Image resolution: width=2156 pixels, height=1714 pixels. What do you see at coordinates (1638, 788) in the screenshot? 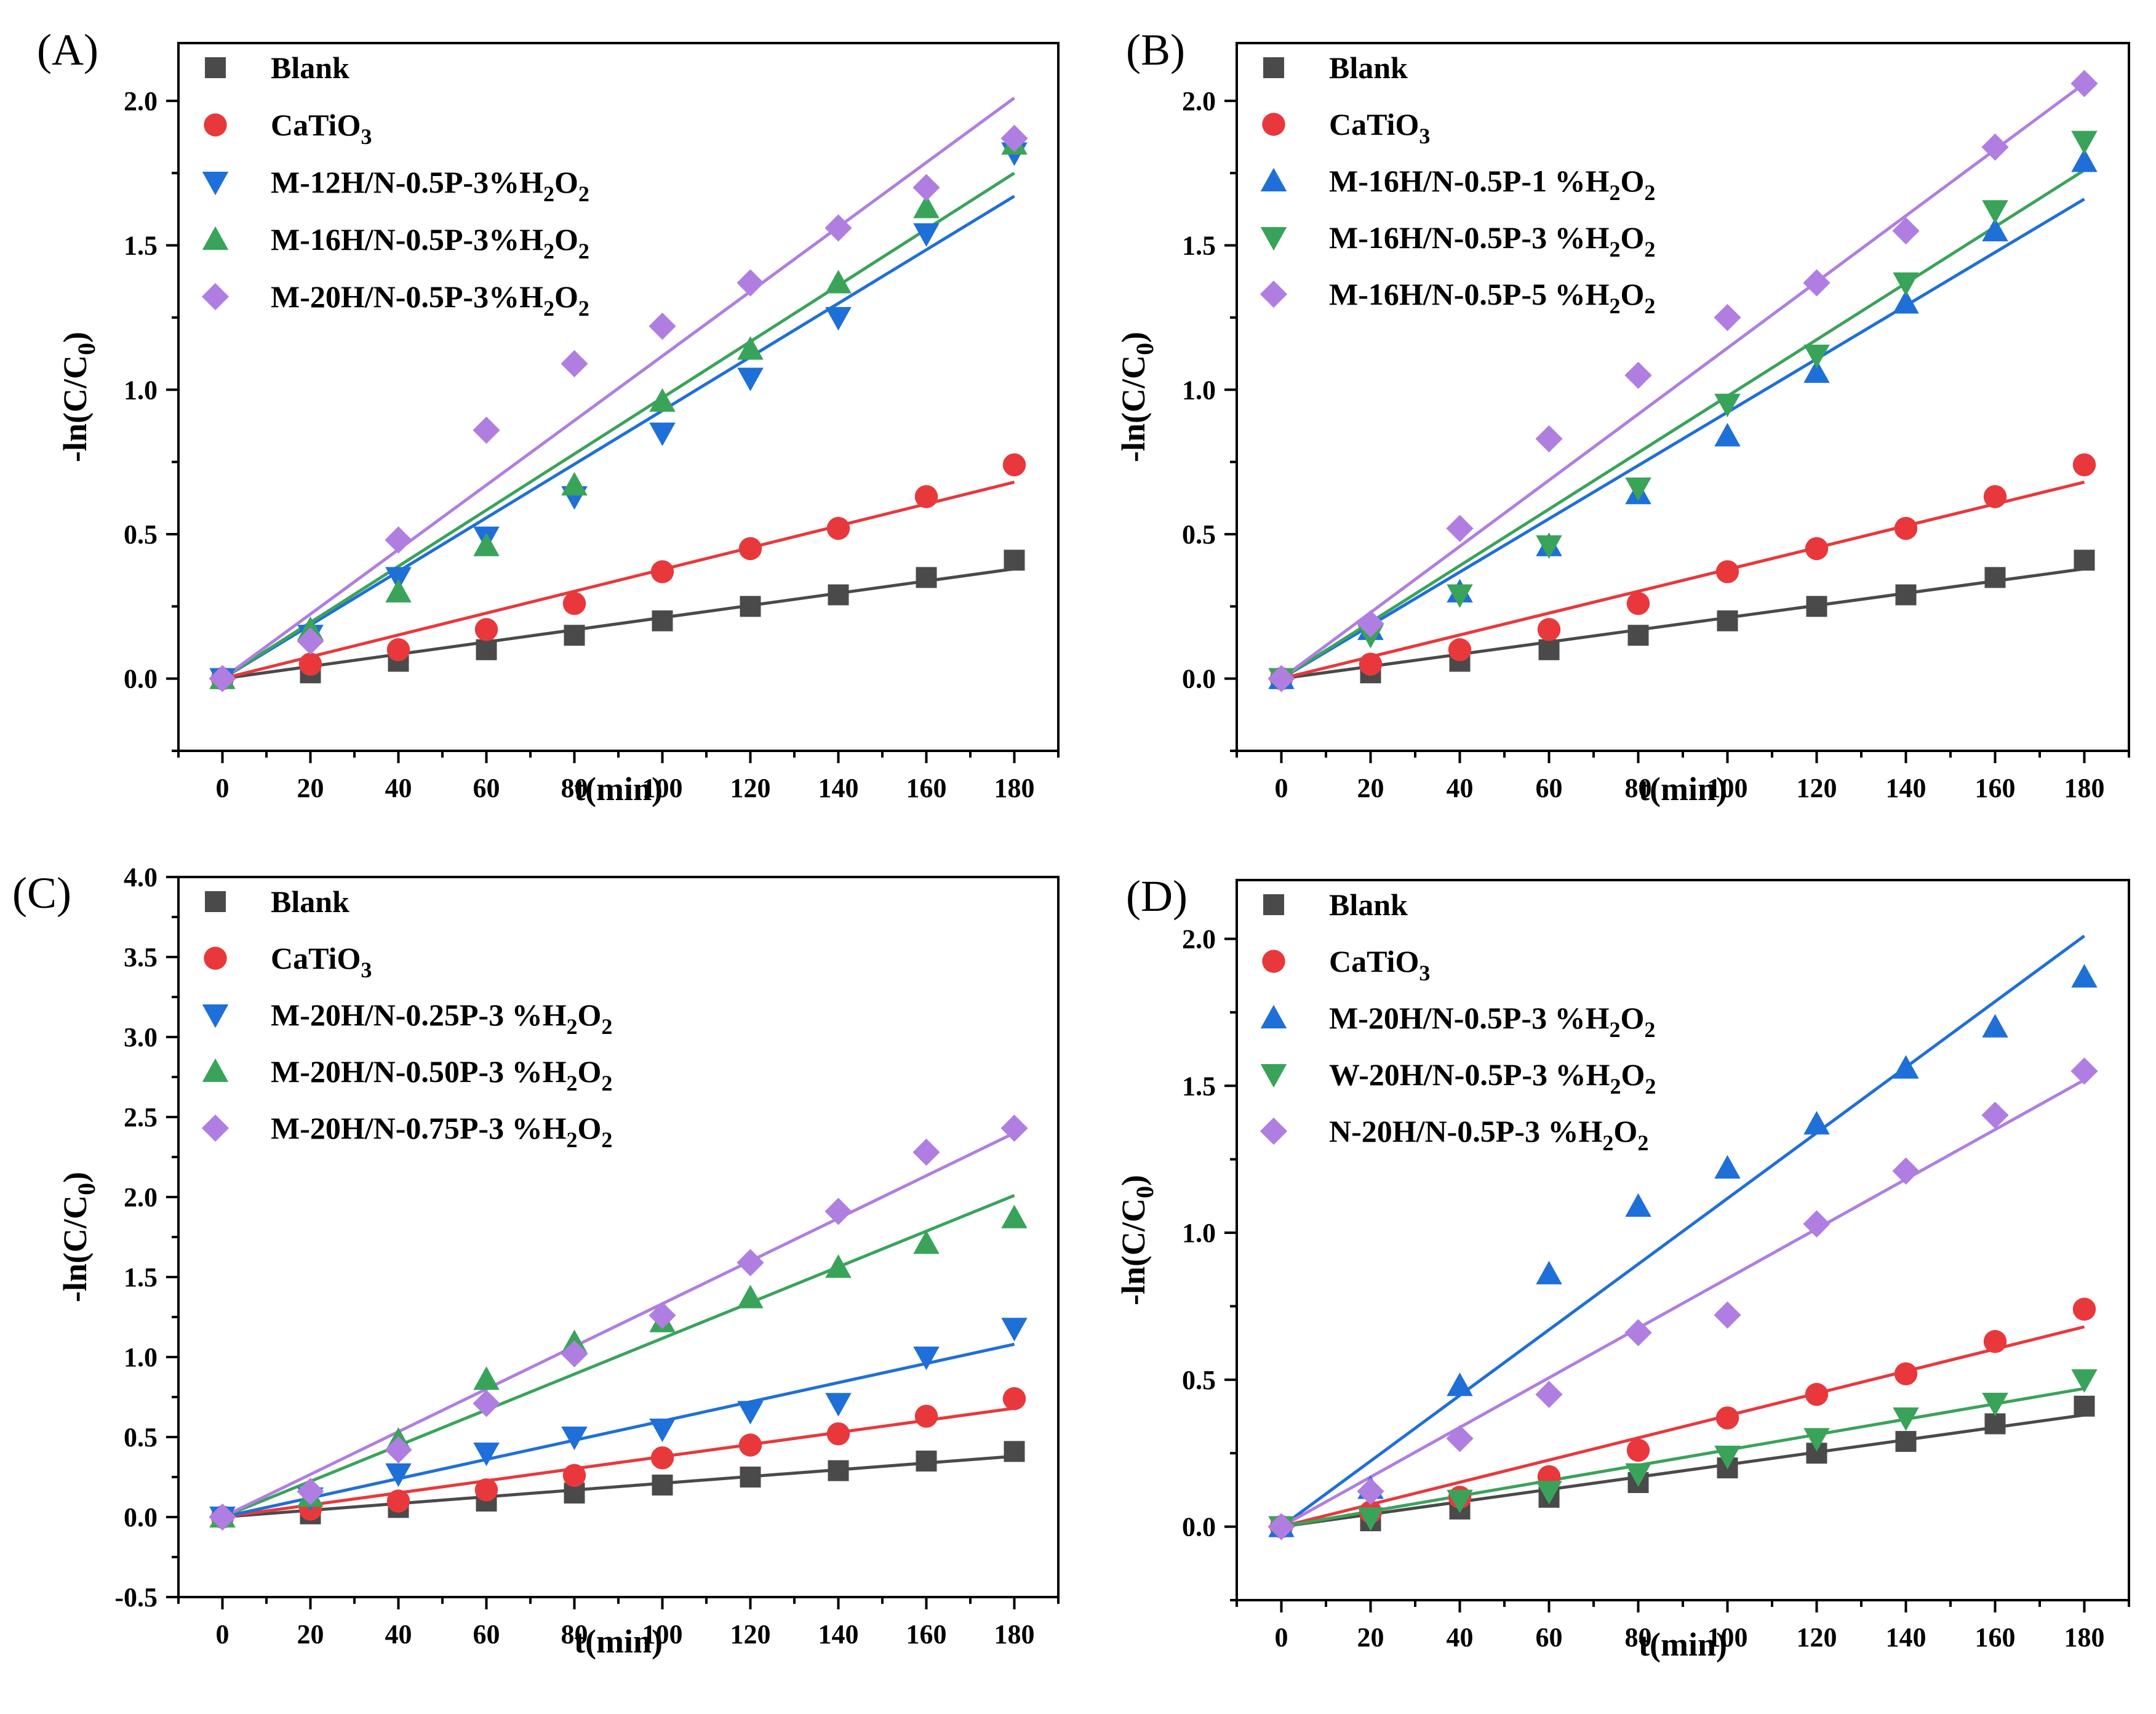
I see `x-tick-label: 80` at bounding box center [1638, 788].